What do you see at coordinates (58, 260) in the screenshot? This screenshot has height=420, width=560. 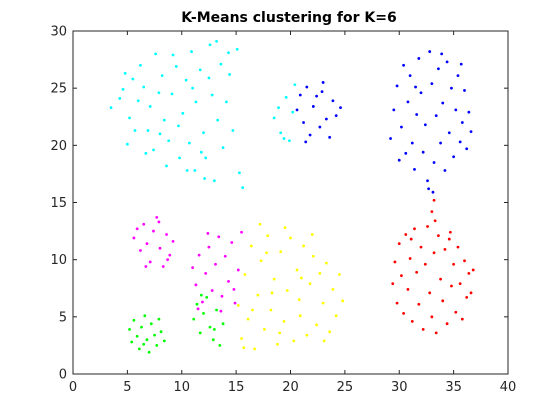 I see `y-tick-label: 10` at bounding box center [58, 260].